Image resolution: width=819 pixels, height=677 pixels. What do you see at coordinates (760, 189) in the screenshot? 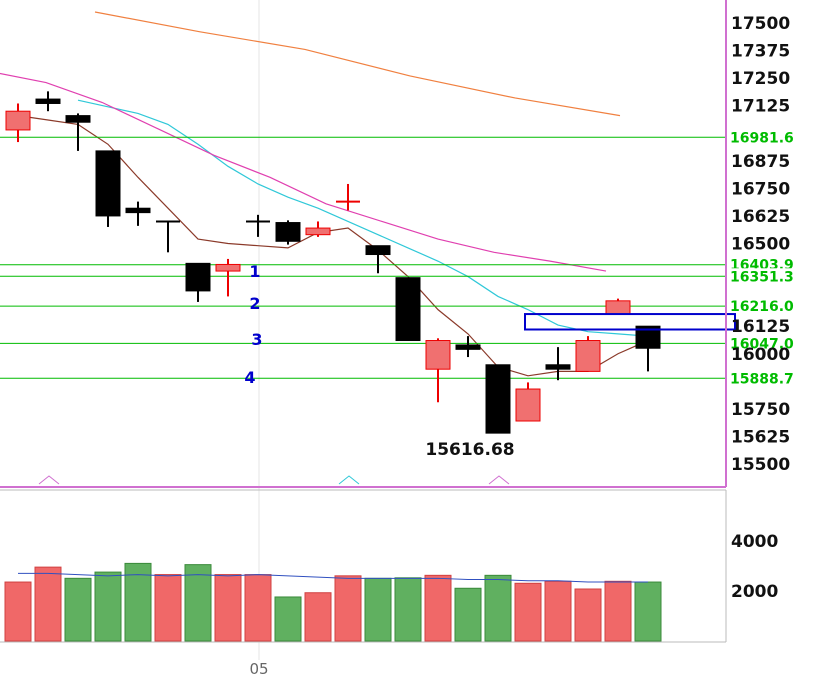
I see `price-tick-label: 16750` at bounding box center [760, 189].